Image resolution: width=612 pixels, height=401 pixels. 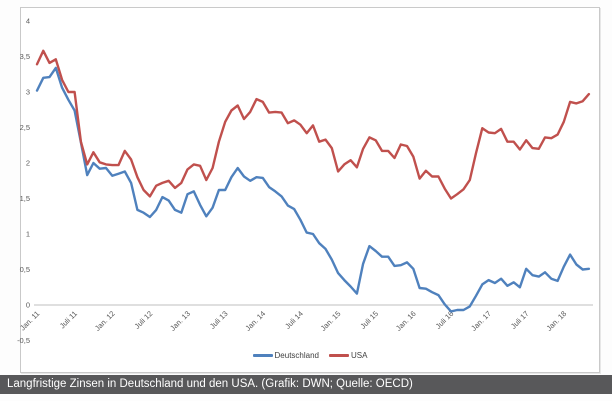 I want to click on y-axis-tick-label: -0,5, so click(x=23, y=340).